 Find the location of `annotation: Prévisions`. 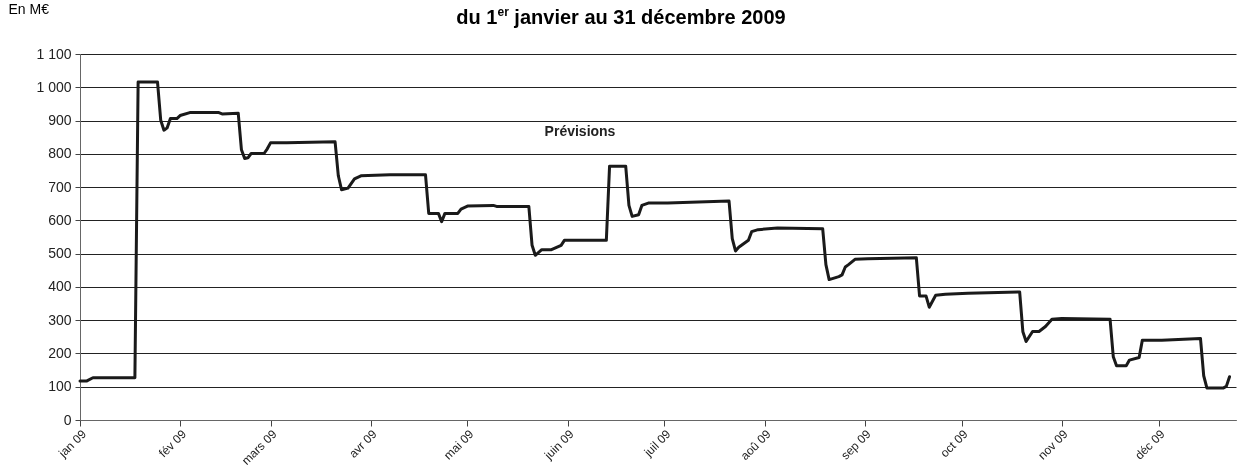

annotation: Prévisions is located at coordinates (580, 131).